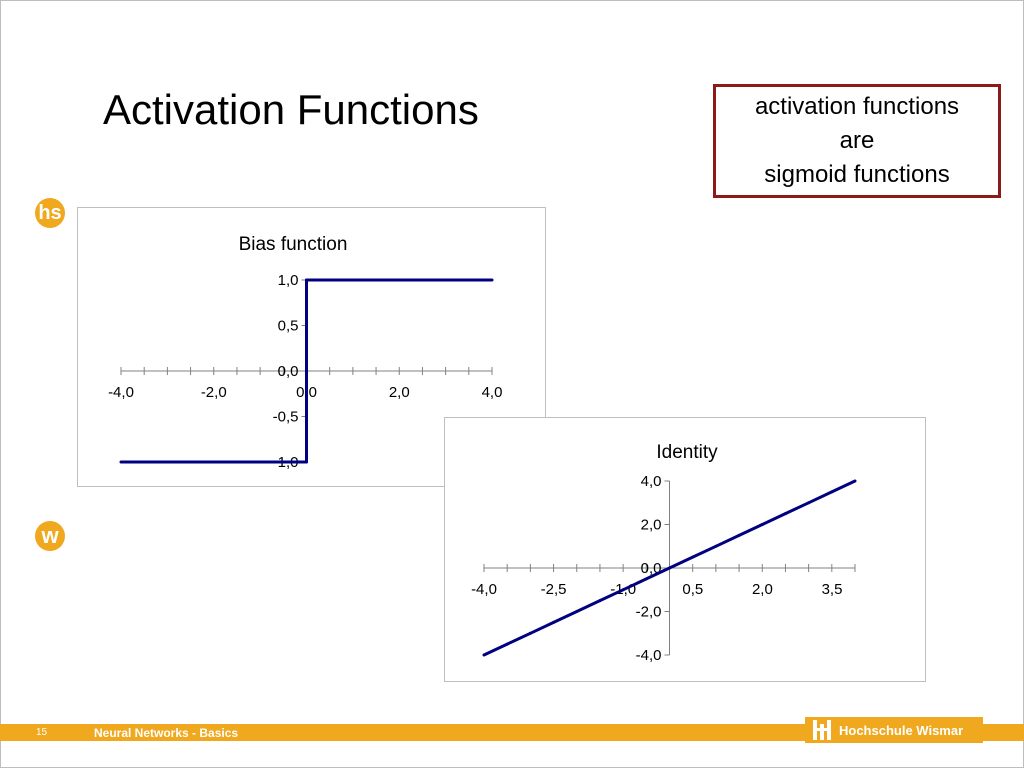  Describe the element at coordinates (651, 525) in the screenshot. I see `y-tick-label: 2,0` at that location.